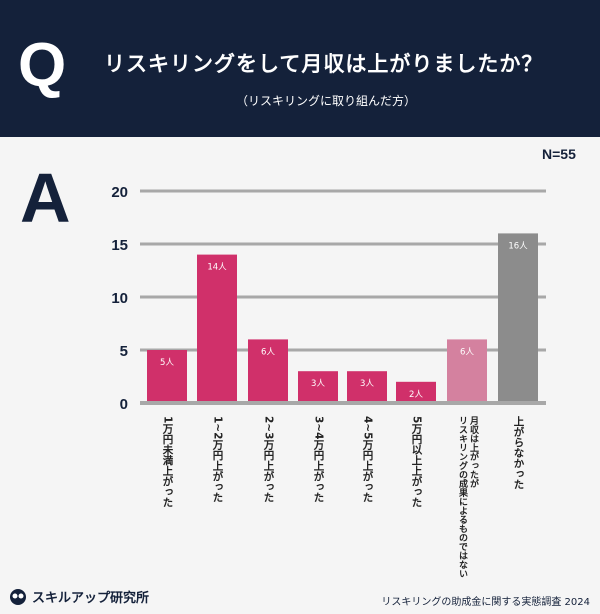 This screenshot has height=614, width=600. What do you see at coordinates (559, 154) in the screenshot?
I see `sample-size: N=55` at bounding box center [559, 154].